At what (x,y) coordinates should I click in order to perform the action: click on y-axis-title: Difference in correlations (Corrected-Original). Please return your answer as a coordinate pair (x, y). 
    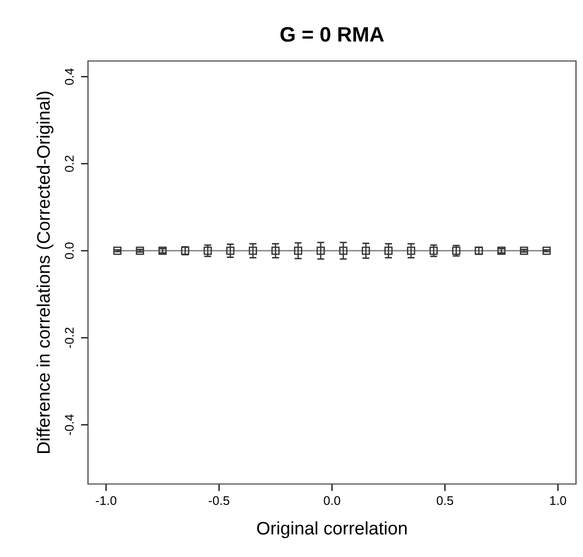
    Looking at the image, I should click on (45, 272).